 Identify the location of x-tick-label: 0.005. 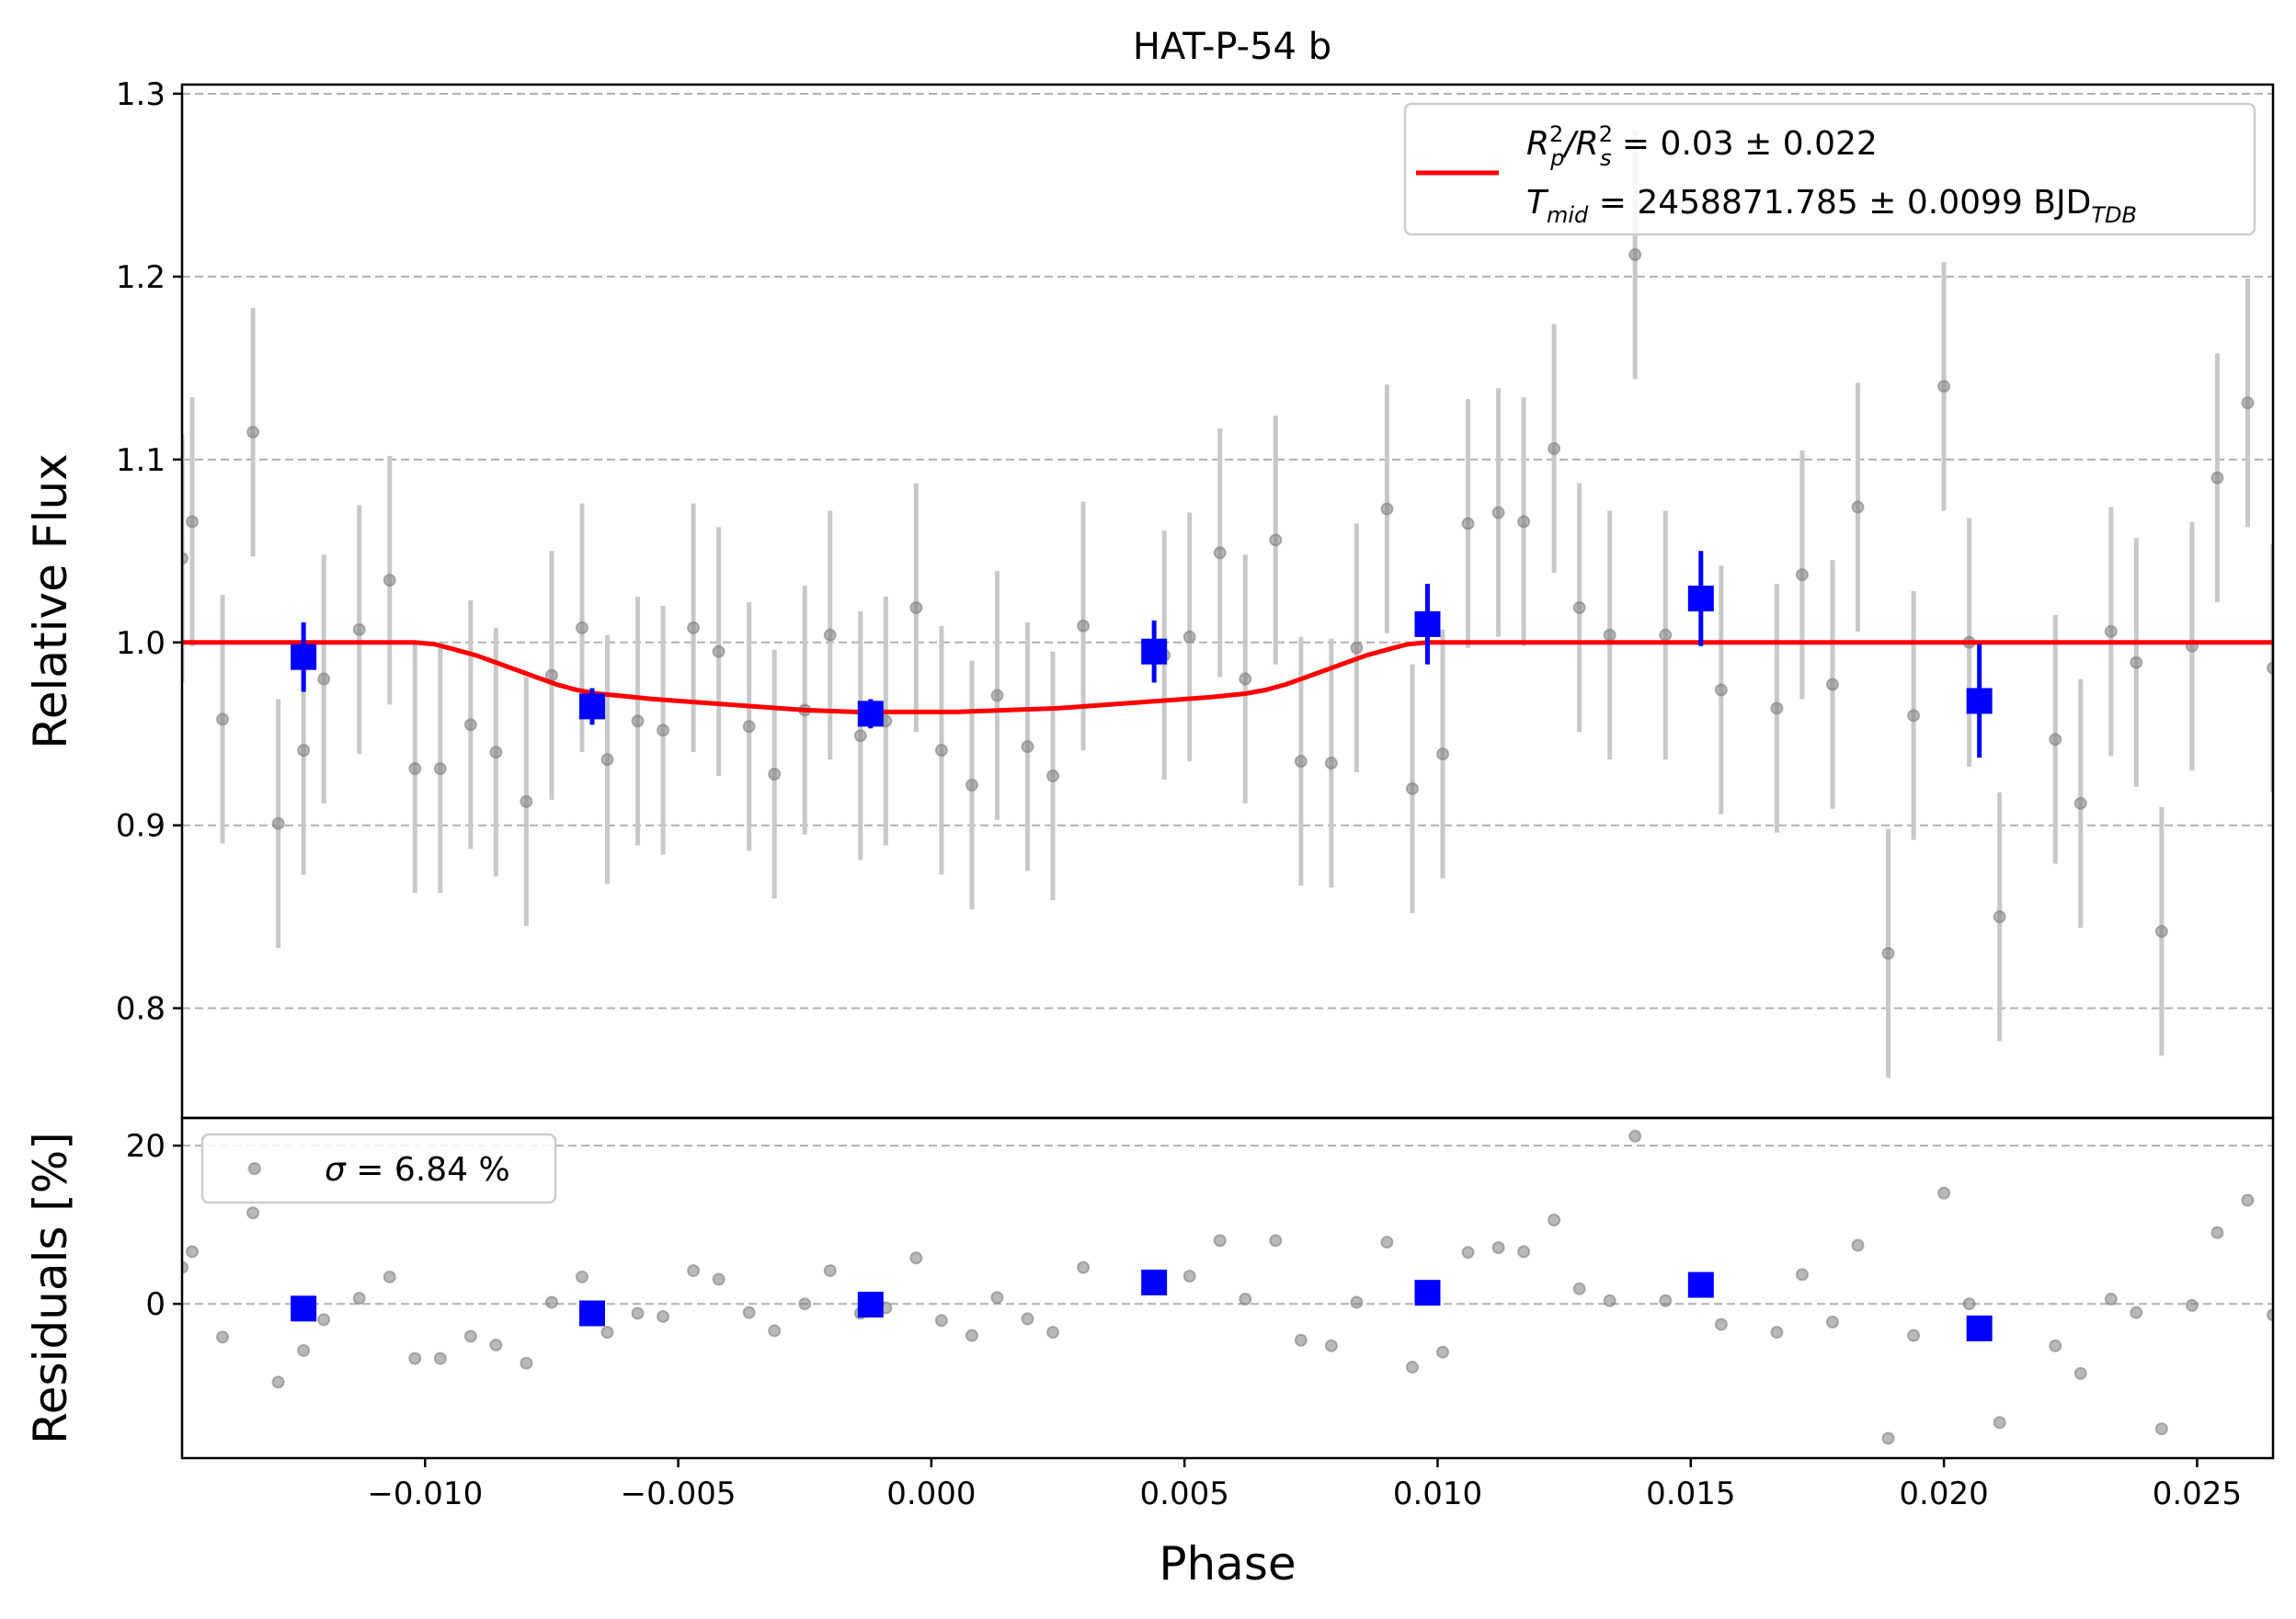
(1184, 1494).